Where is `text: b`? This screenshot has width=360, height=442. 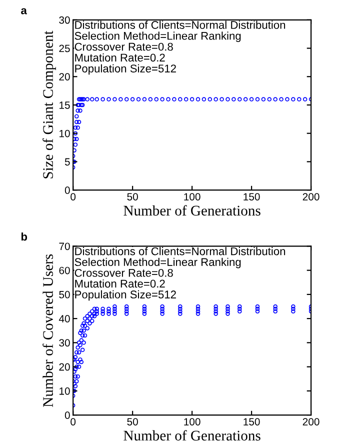 text: b is located at coordinates (24, 236).